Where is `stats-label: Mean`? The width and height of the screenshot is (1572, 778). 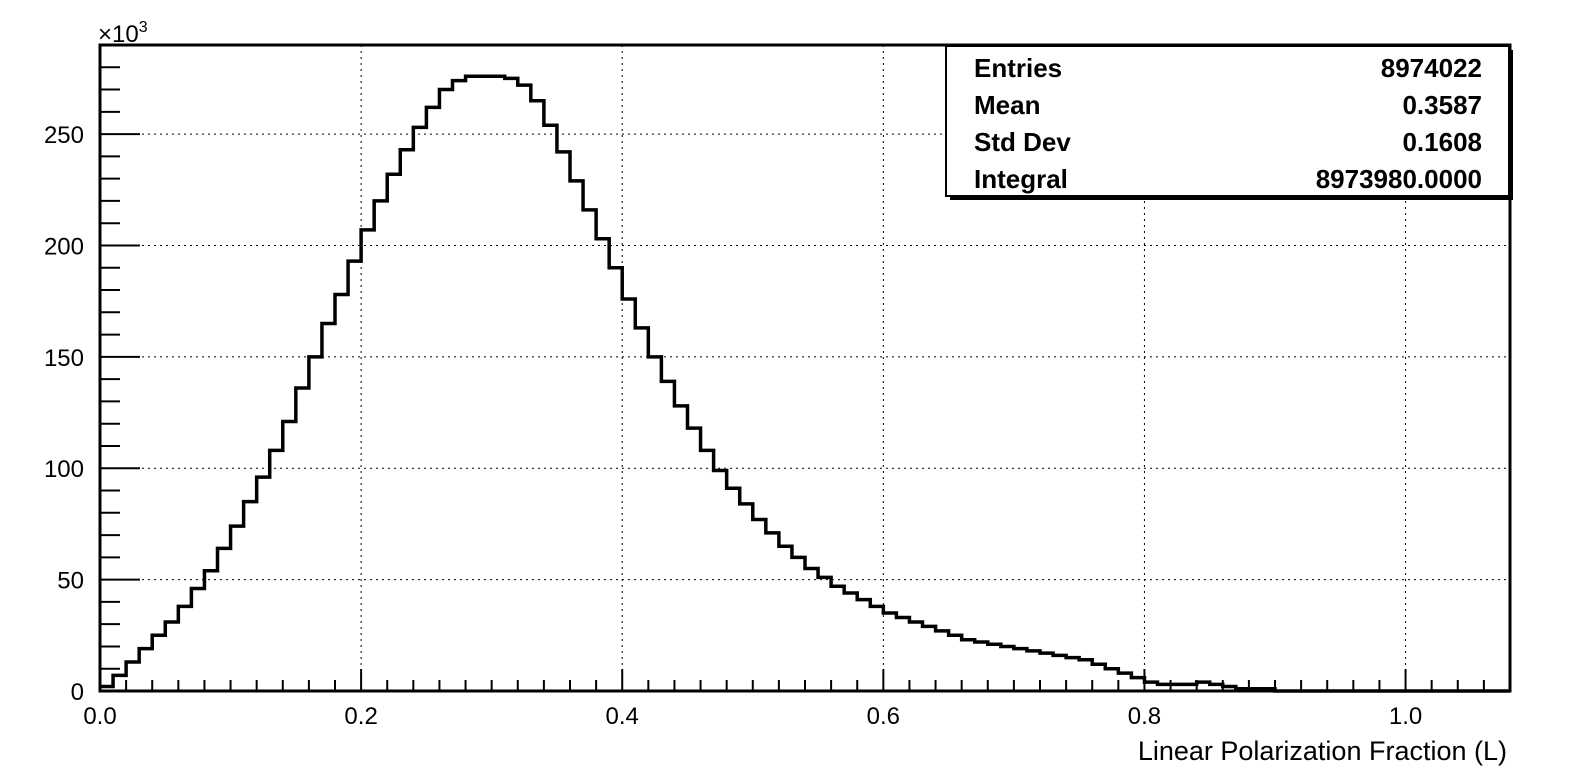
stats-label: Mean is located at coordinates (1007, 105).